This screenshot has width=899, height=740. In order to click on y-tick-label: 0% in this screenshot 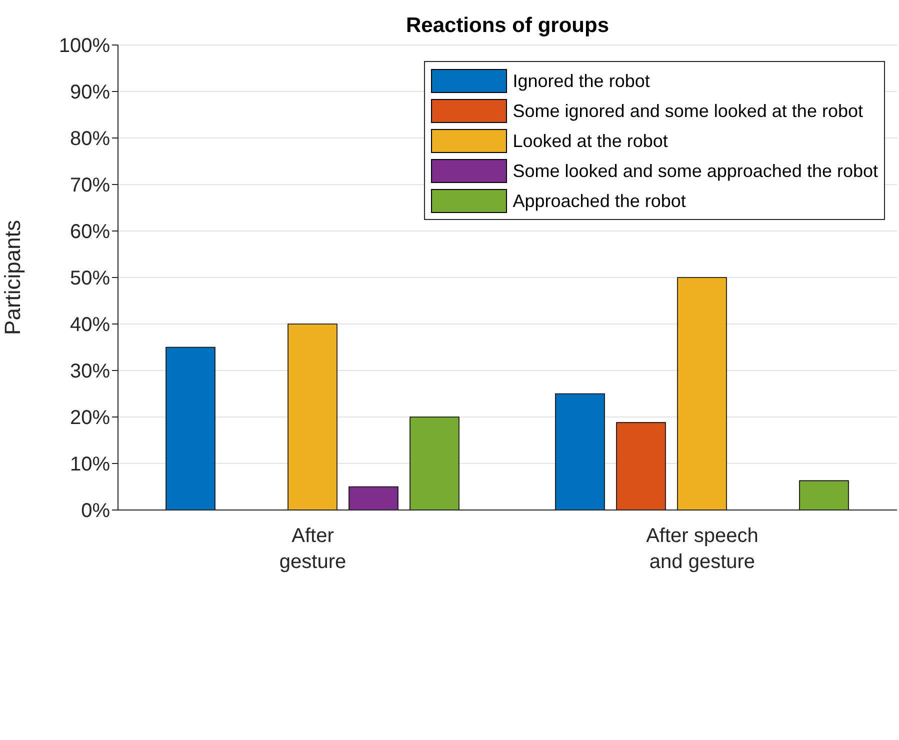, I will do `click(95, 511)`.